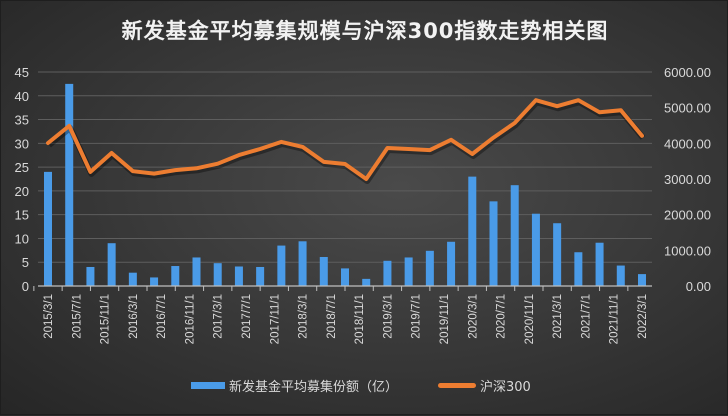  What do you see at coordinates (586, 316) in the screenshot?
I see `x-tick-label: 2021/7/1` at bounding box center [586, 316].